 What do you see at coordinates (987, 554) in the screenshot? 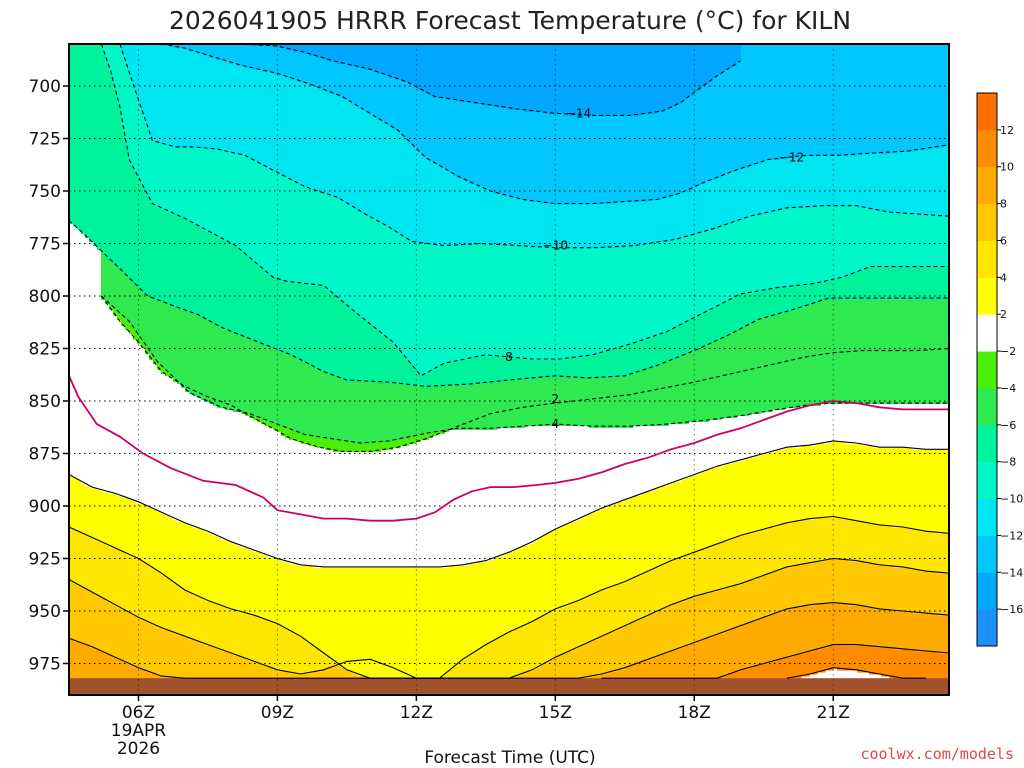
I see `colorbar-swatch` at bounding box center [987, 554].